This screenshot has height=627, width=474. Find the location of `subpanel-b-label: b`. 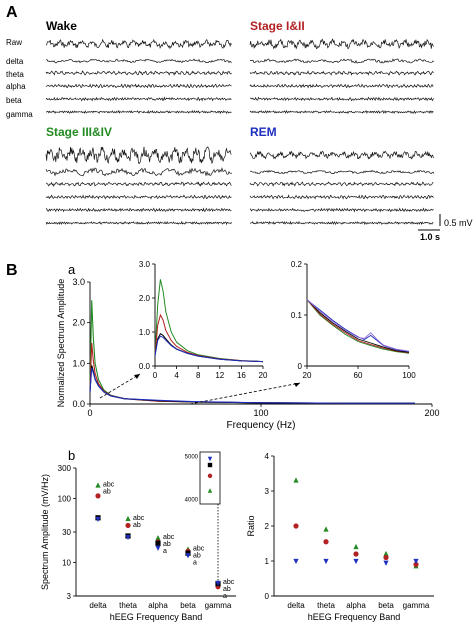

subpanel-b-label: b is located at coordinates (72, 455).